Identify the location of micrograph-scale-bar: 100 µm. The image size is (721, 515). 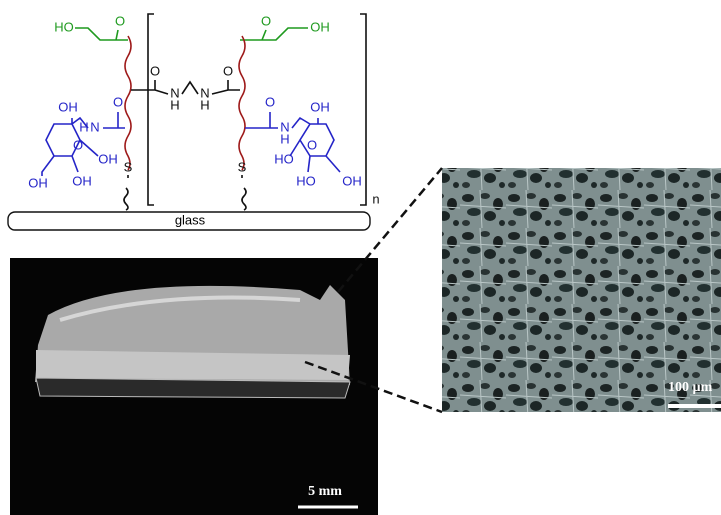
(690, 387).